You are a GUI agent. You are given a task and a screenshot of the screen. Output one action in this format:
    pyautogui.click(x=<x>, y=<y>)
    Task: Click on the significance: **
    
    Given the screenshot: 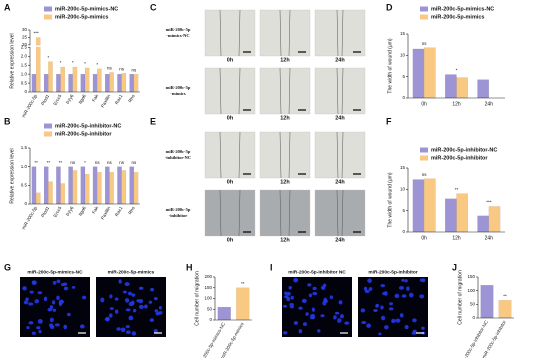 What is the action you would take?
    pyautogui.click(x=243, y=283)
    